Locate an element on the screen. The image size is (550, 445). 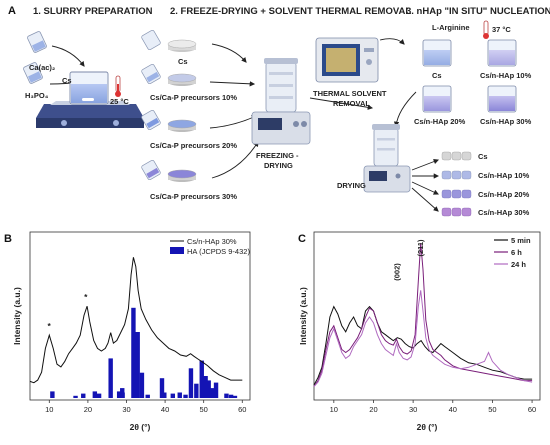
plot-c-peak-002: (002) is located at coordinates (396, 272).